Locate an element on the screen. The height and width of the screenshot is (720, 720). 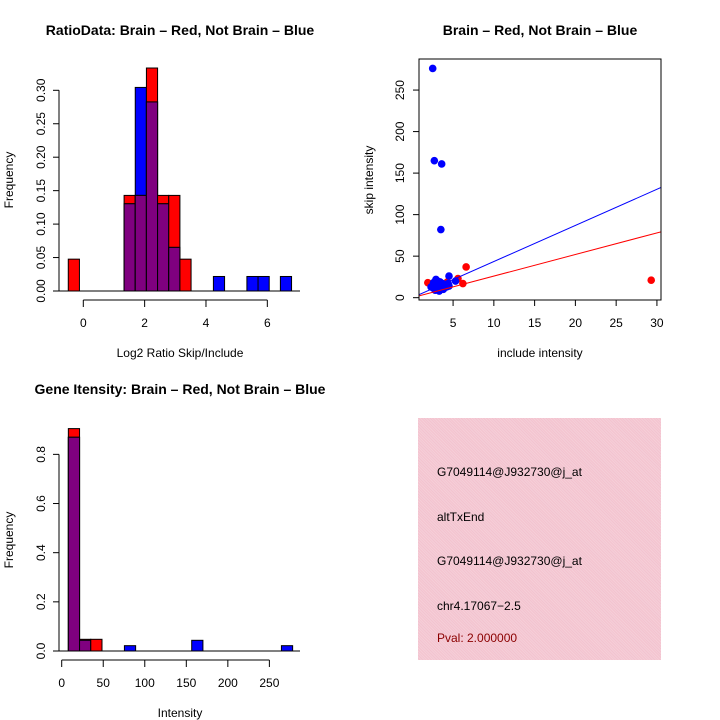
x-tick-label: 2 is located at coordinates (144, 323).